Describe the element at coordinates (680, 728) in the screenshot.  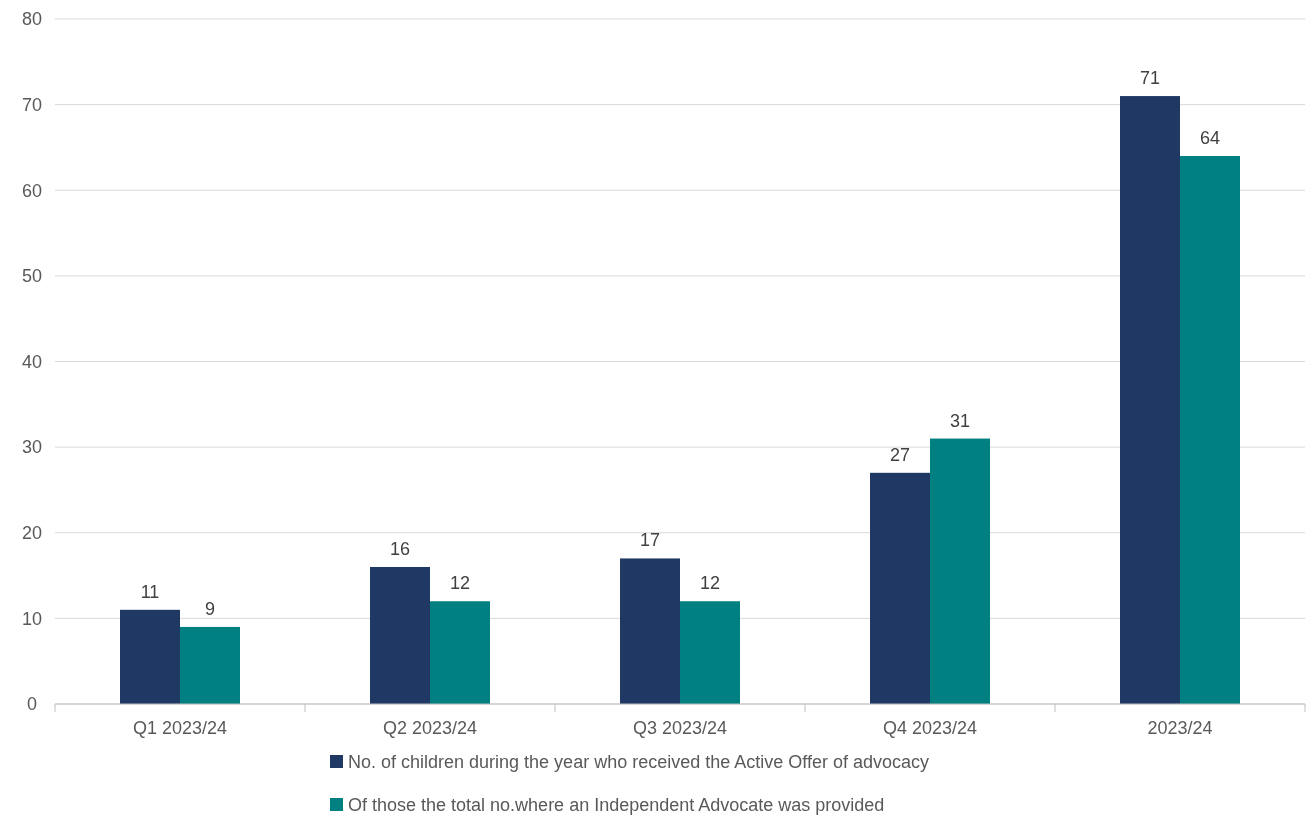
I see `x-tick-label: Q3 2023/24` at that location.